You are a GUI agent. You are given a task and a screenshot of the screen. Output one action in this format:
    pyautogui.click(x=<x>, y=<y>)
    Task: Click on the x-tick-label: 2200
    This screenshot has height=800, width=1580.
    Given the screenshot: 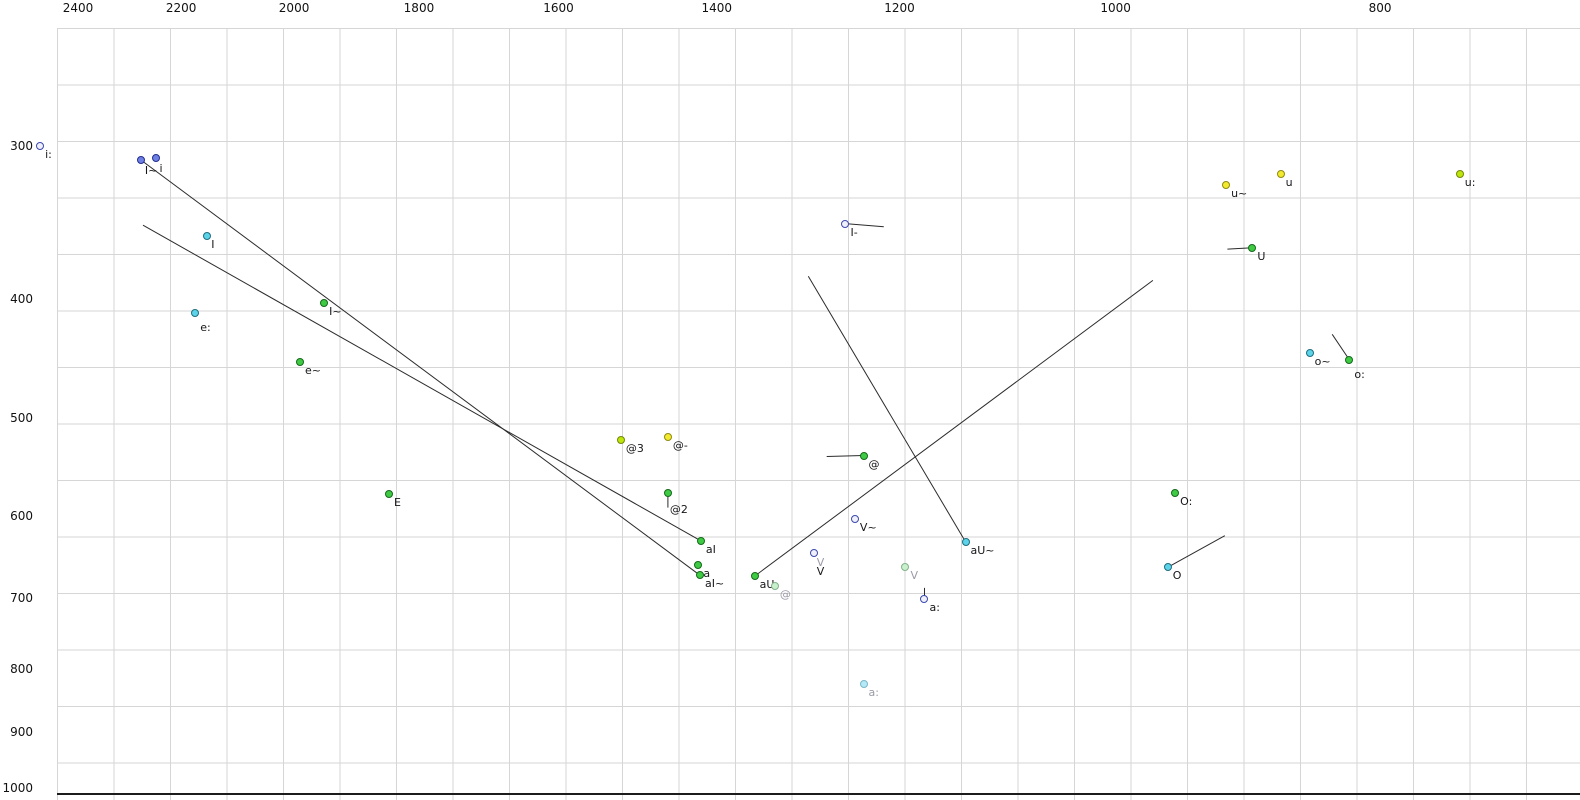 What is the action you would take?
    pyautogui.click(x=181, y=8)
    